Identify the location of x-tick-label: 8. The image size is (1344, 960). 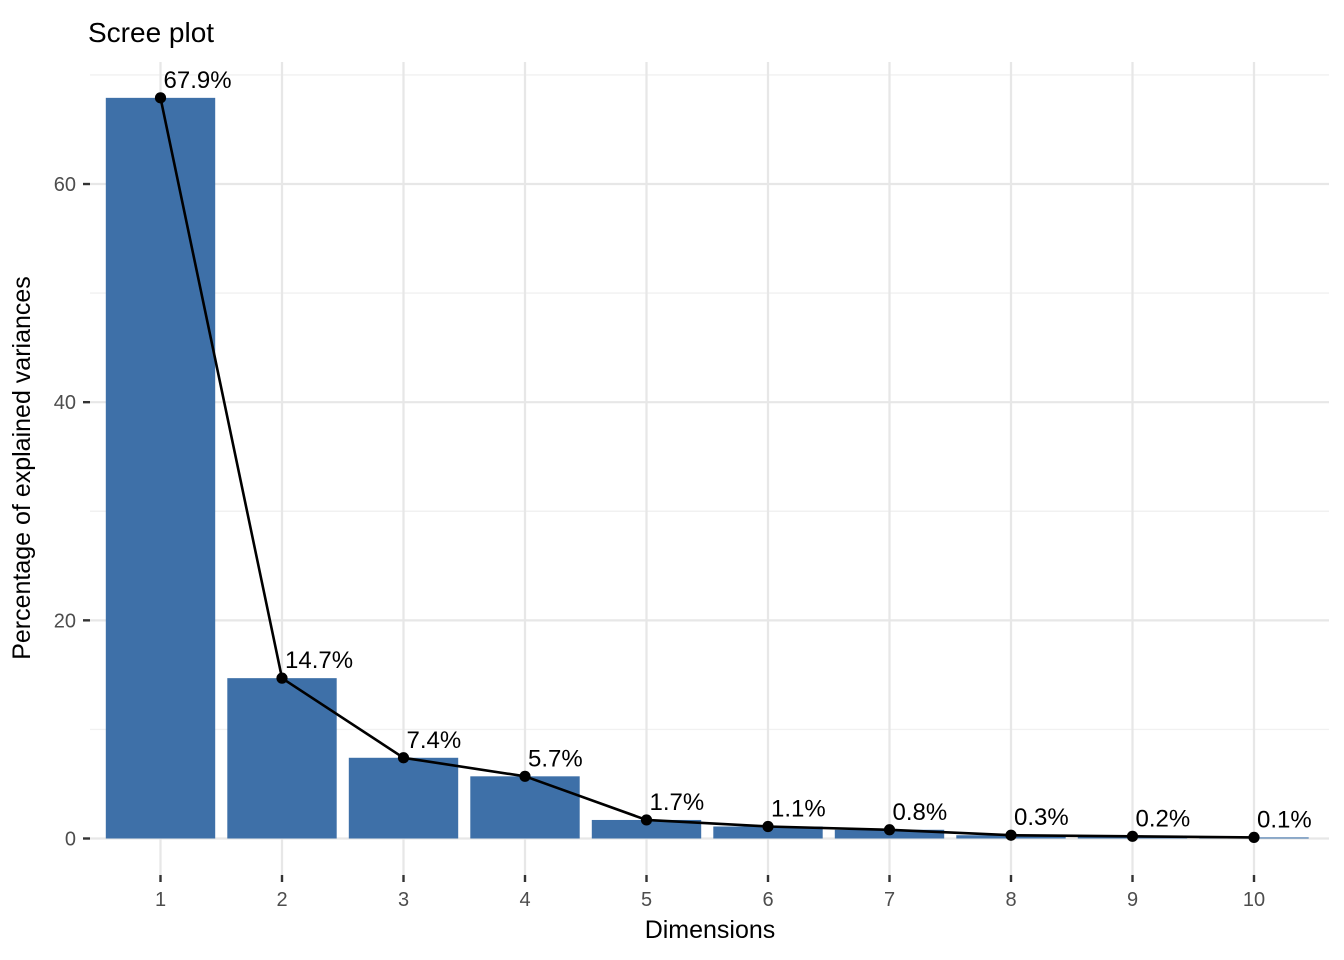
(1010, 900).